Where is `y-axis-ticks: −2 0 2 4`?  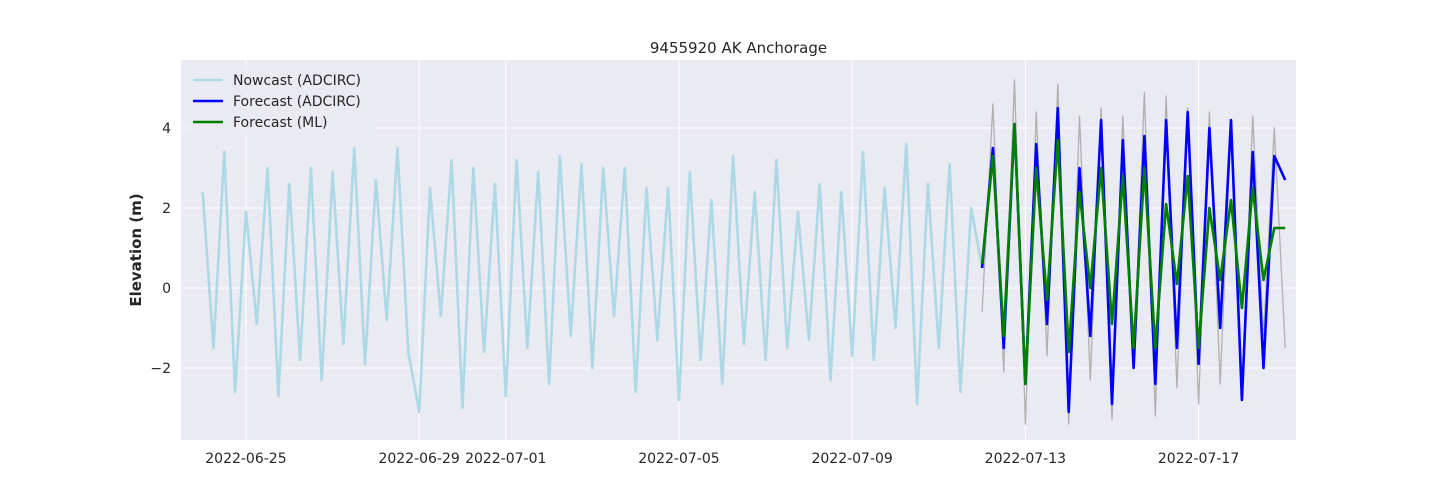
y-axis-ticks: −2 0 2 4 is located at coordinates (160, 249).